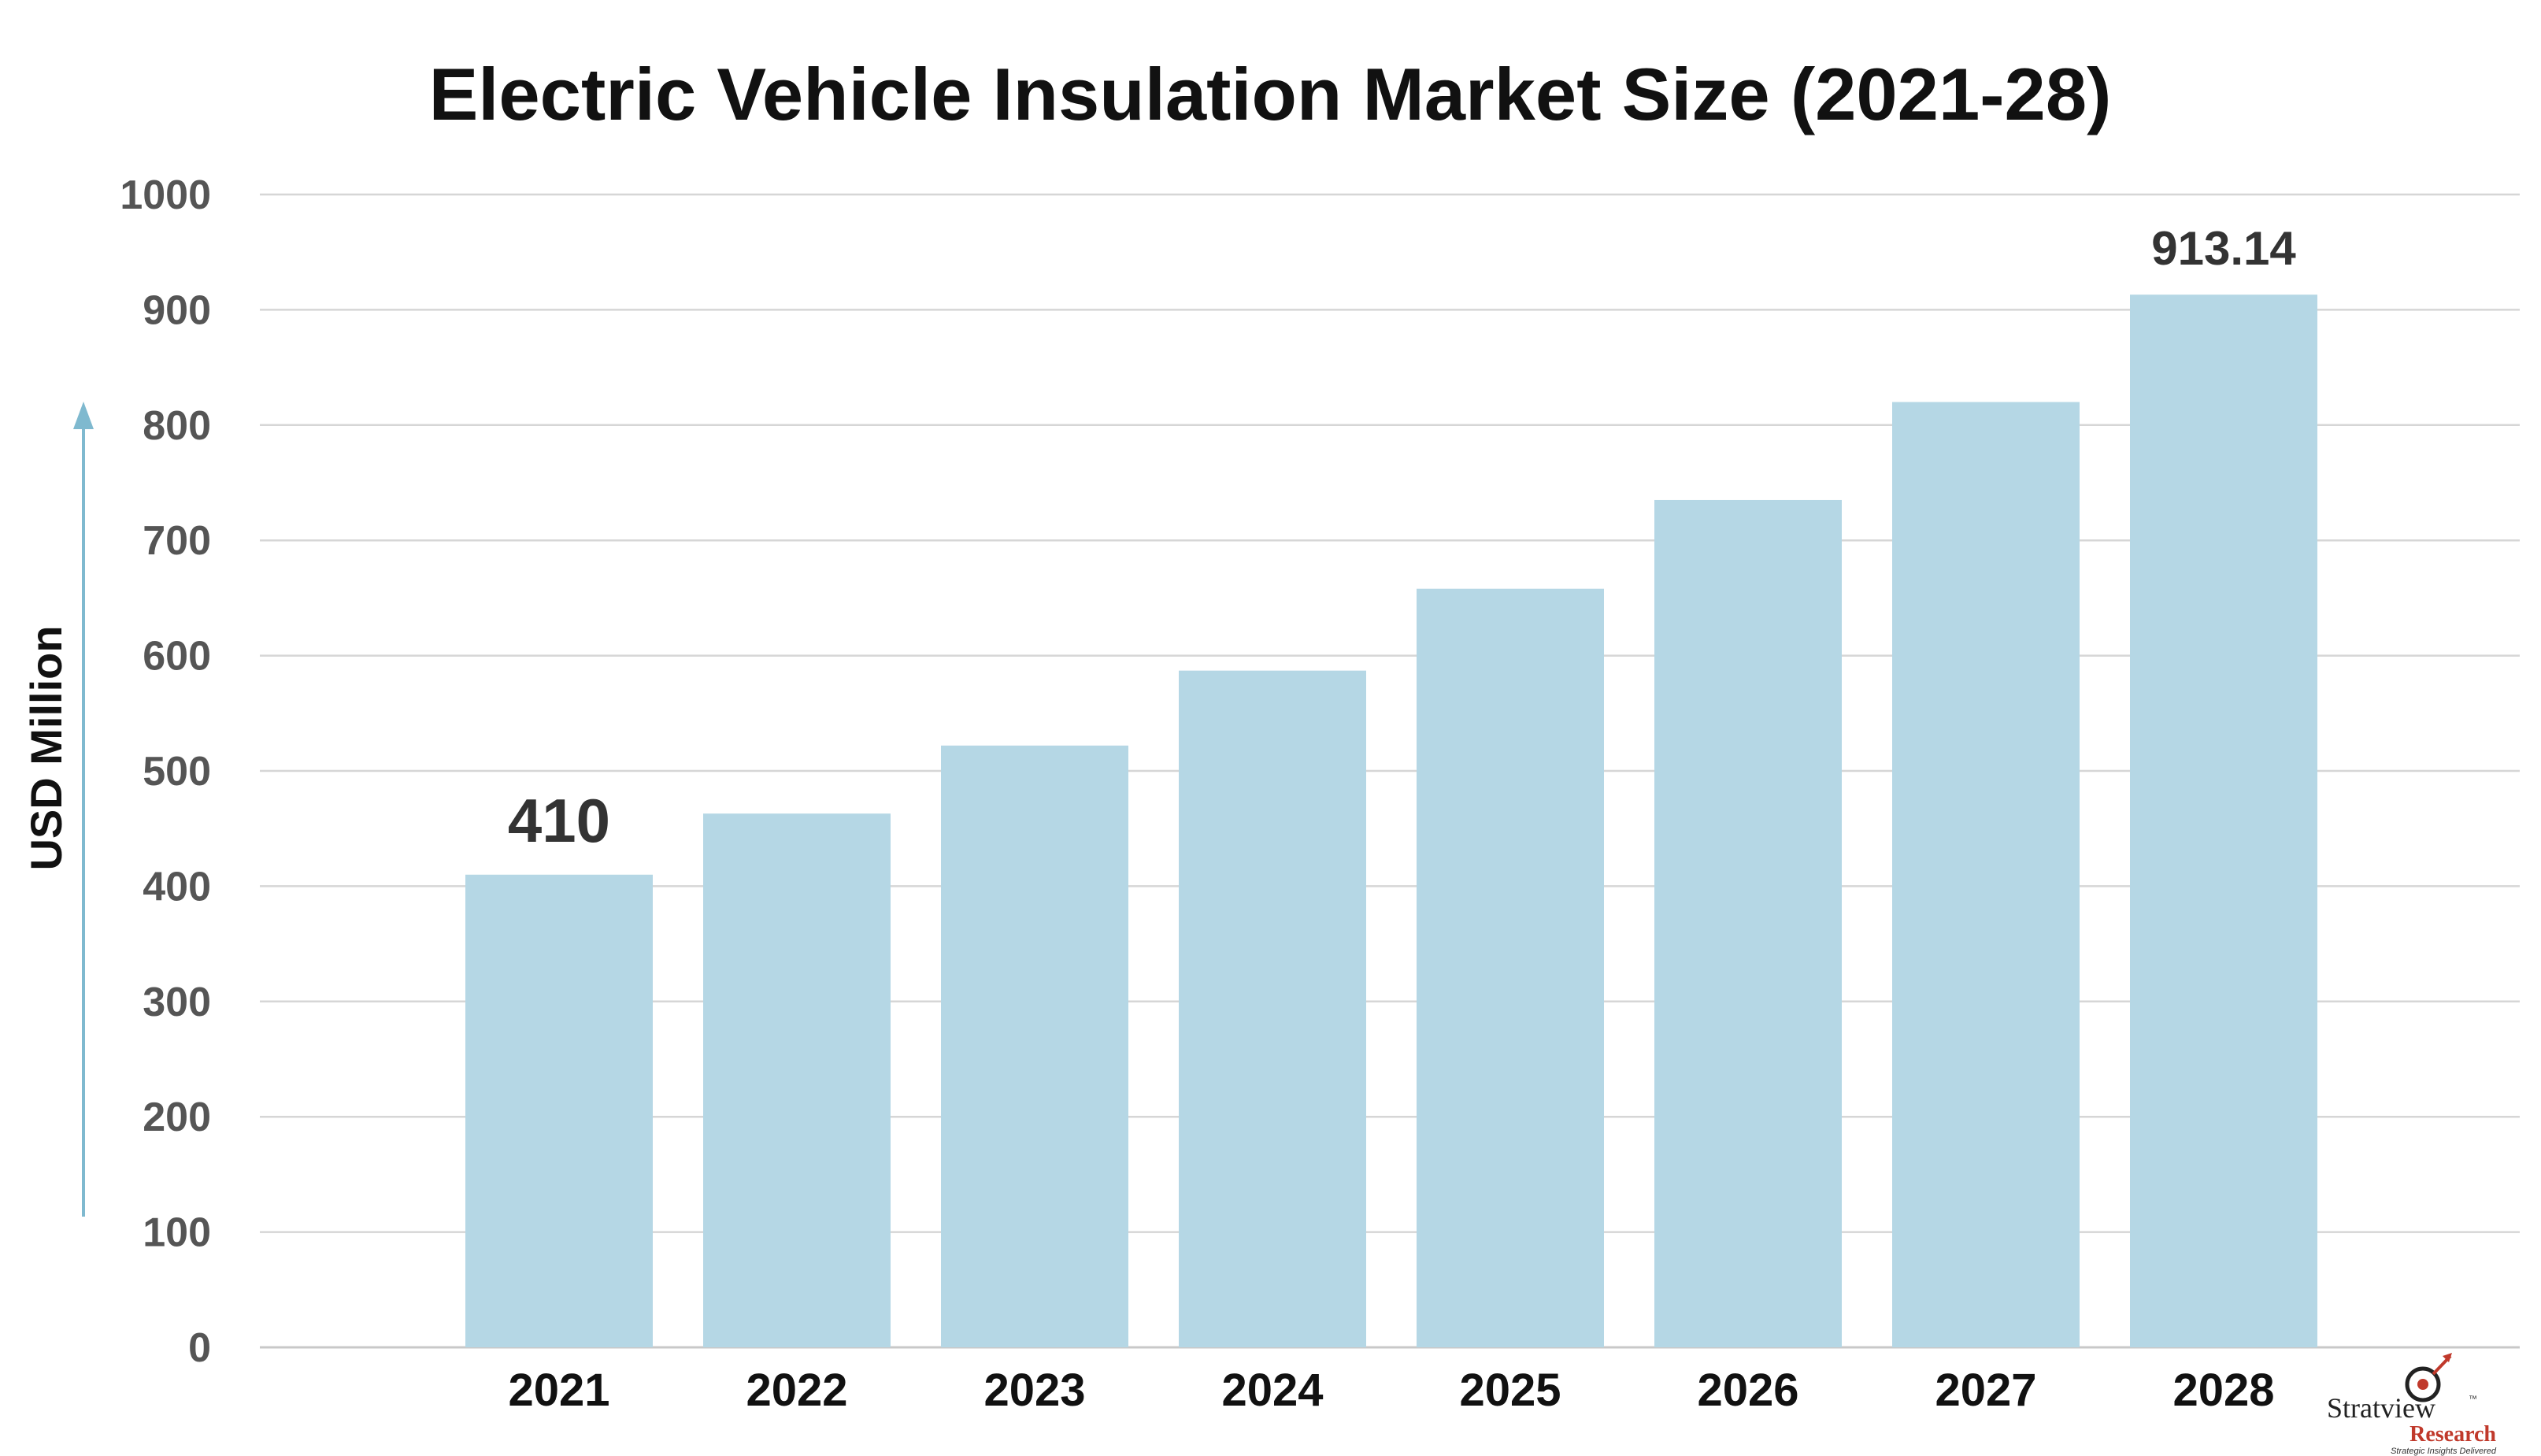 The image size is (2541, 1456). I want to click on y-tick-label: 100, so click(177, 1233).